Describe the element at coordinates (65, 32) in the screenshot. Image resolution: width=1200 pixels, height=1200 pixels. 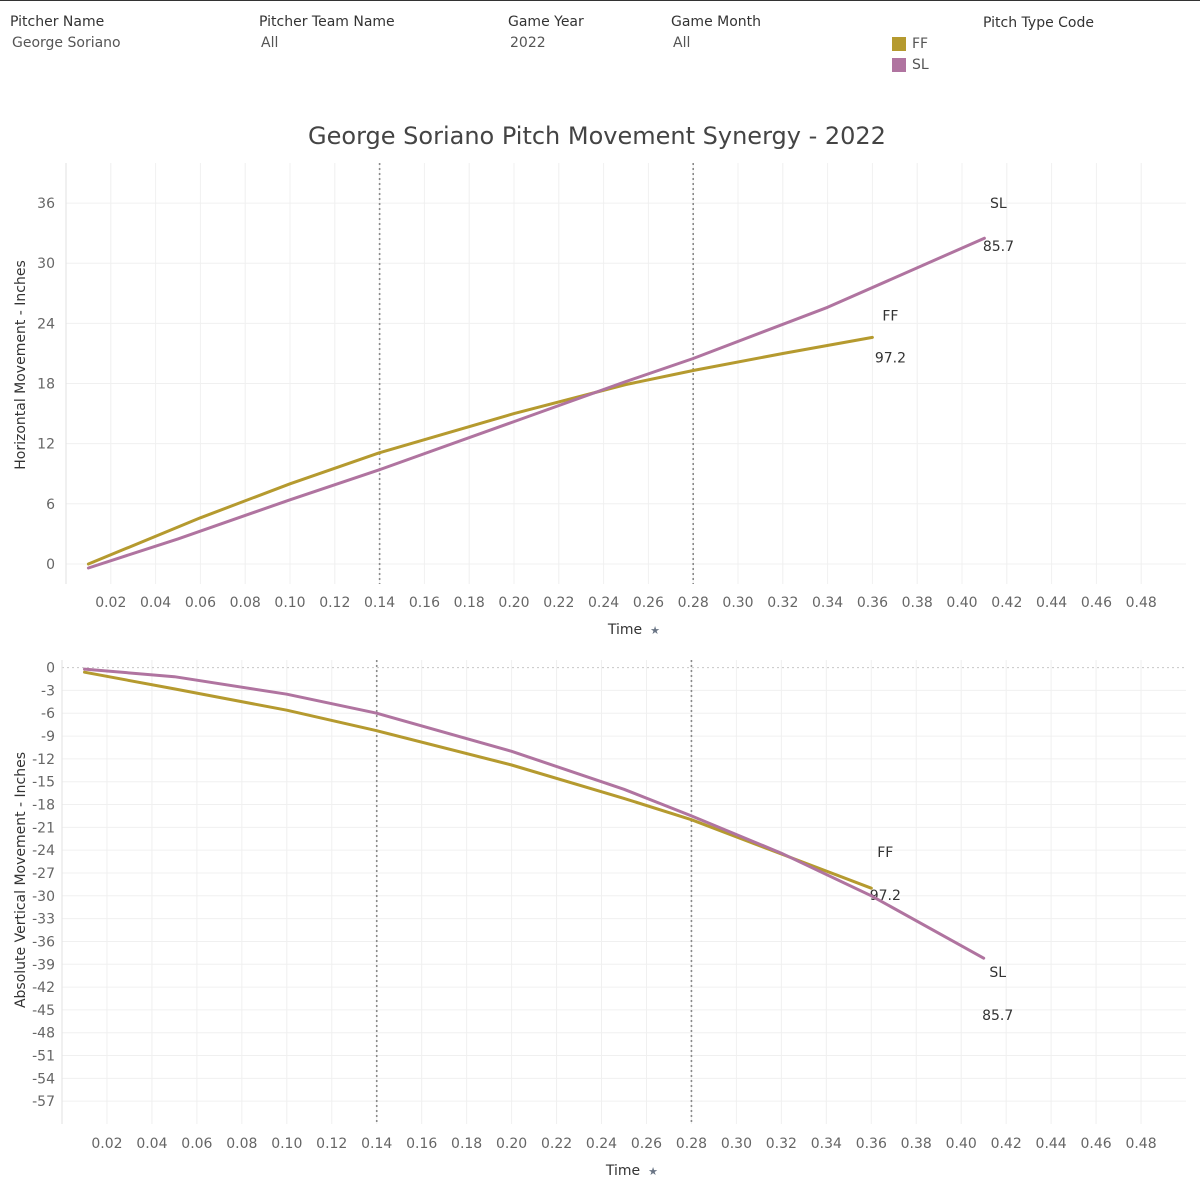
I see `filter-pitcher-name: Pitcher Name George Soriano` at that location.